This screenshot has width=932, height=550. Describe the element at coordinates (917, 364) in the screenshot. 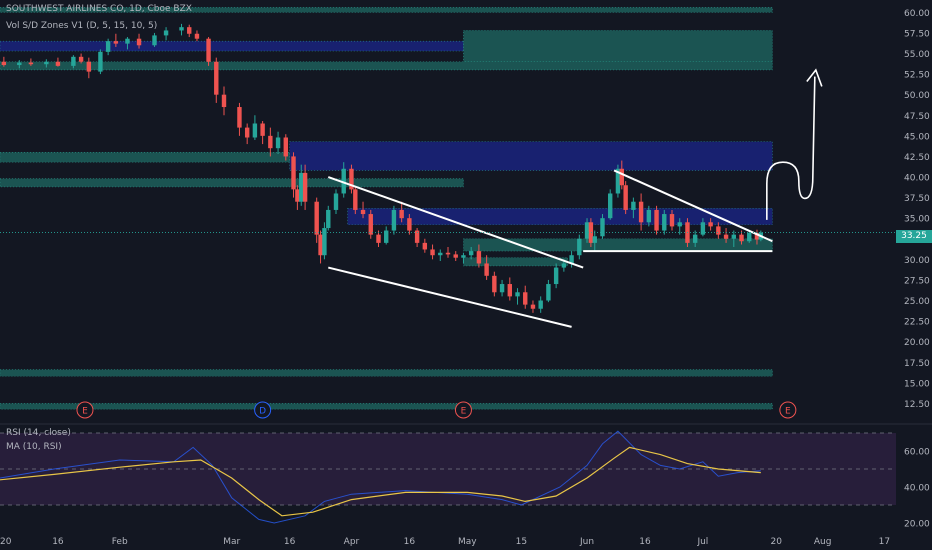

I see `y-tick-label-17: 17.50` at that location.